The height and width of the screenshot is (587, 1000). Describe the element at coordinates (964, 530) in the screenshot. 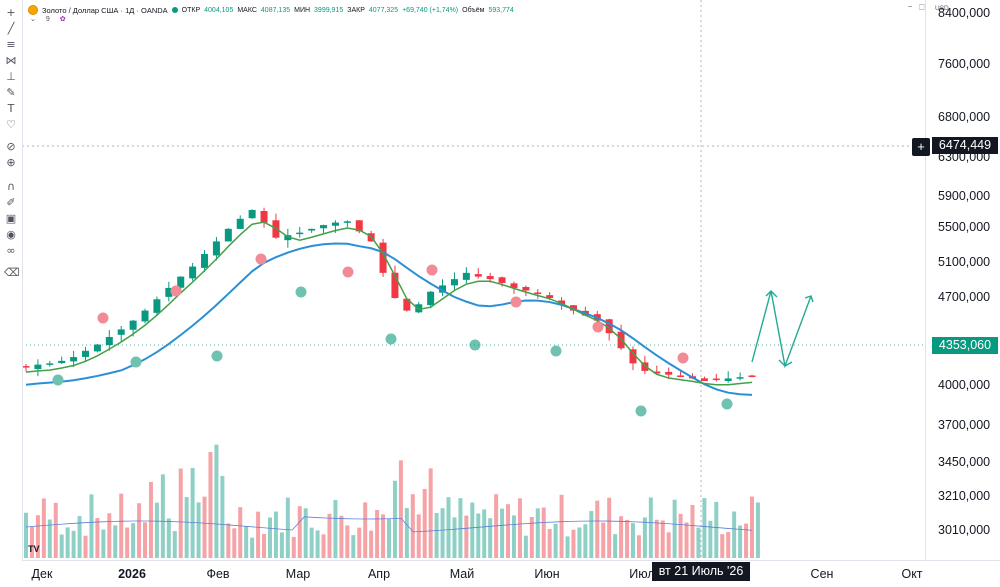

I see `price-tick-label: 3010,000` at that location.